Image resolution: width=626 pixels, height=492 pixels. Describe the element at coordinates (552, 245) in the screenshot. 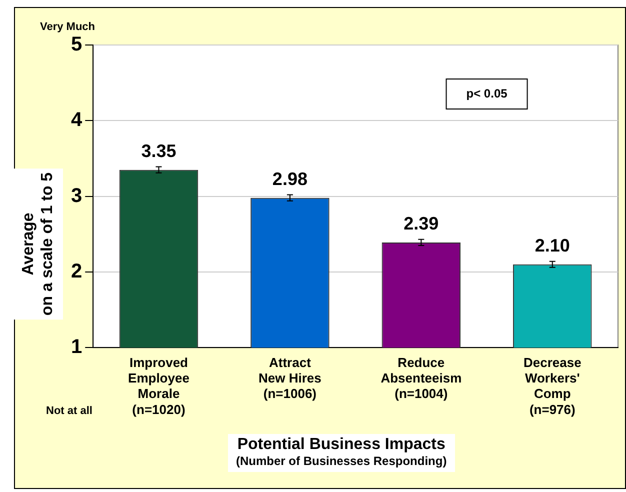

I see `data-label: 2.10` at that location.